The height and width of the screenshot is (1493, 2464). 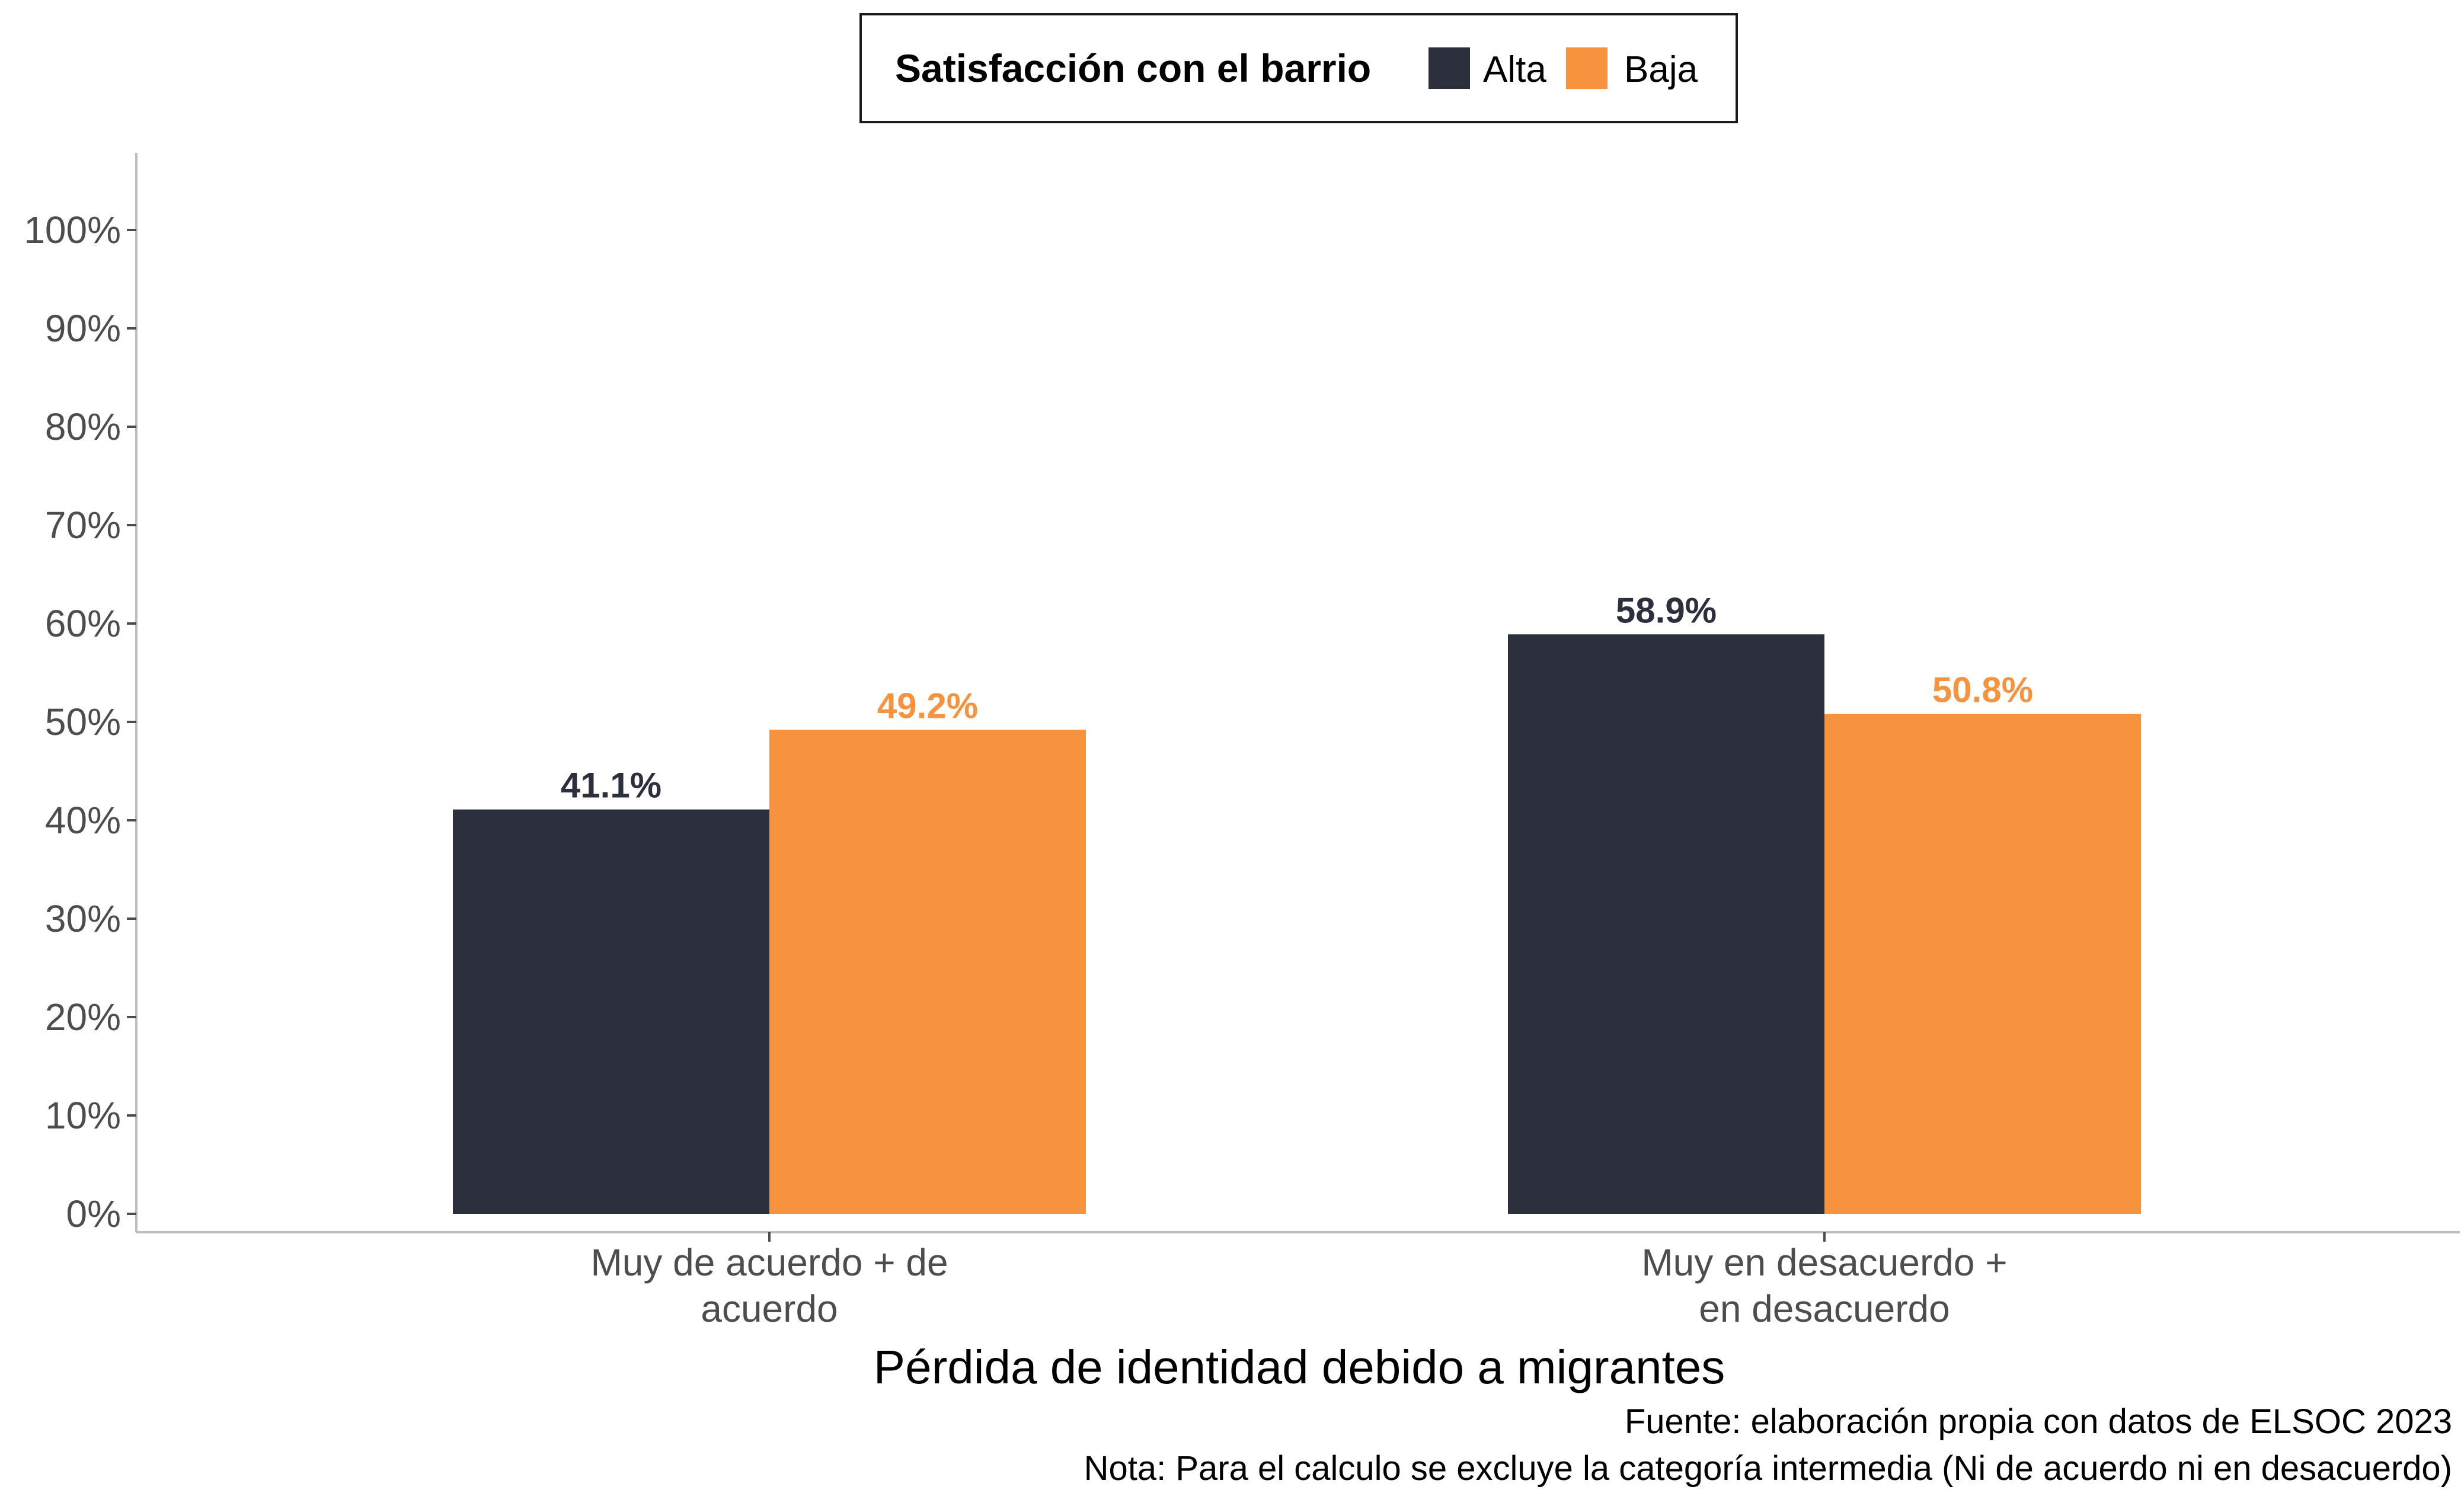 What do you see at coordinates (1667, 610) in the screenshot?
I see `value-label-alta-2: 58.9%` at bounding box center [1667, 610].